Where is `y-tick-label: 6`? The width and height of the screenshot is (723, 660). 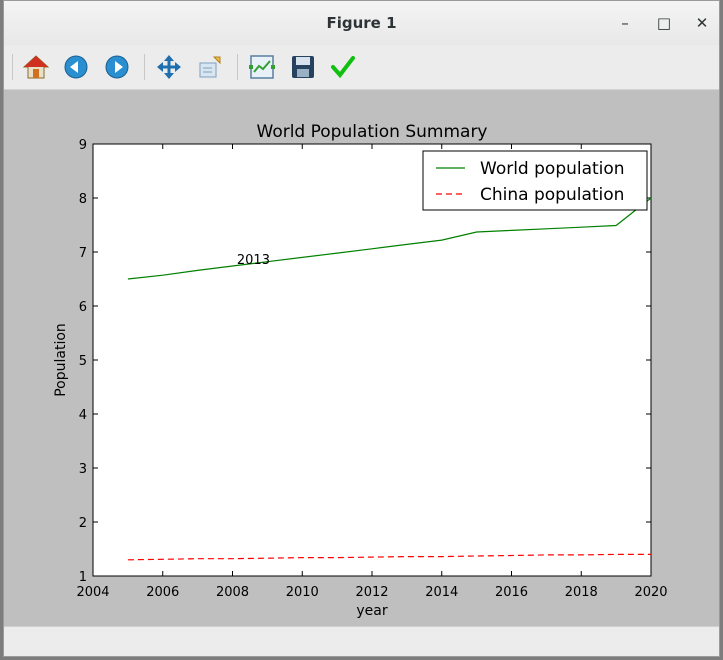
y-tick-label: 6 is located at coordinates (83, 307).